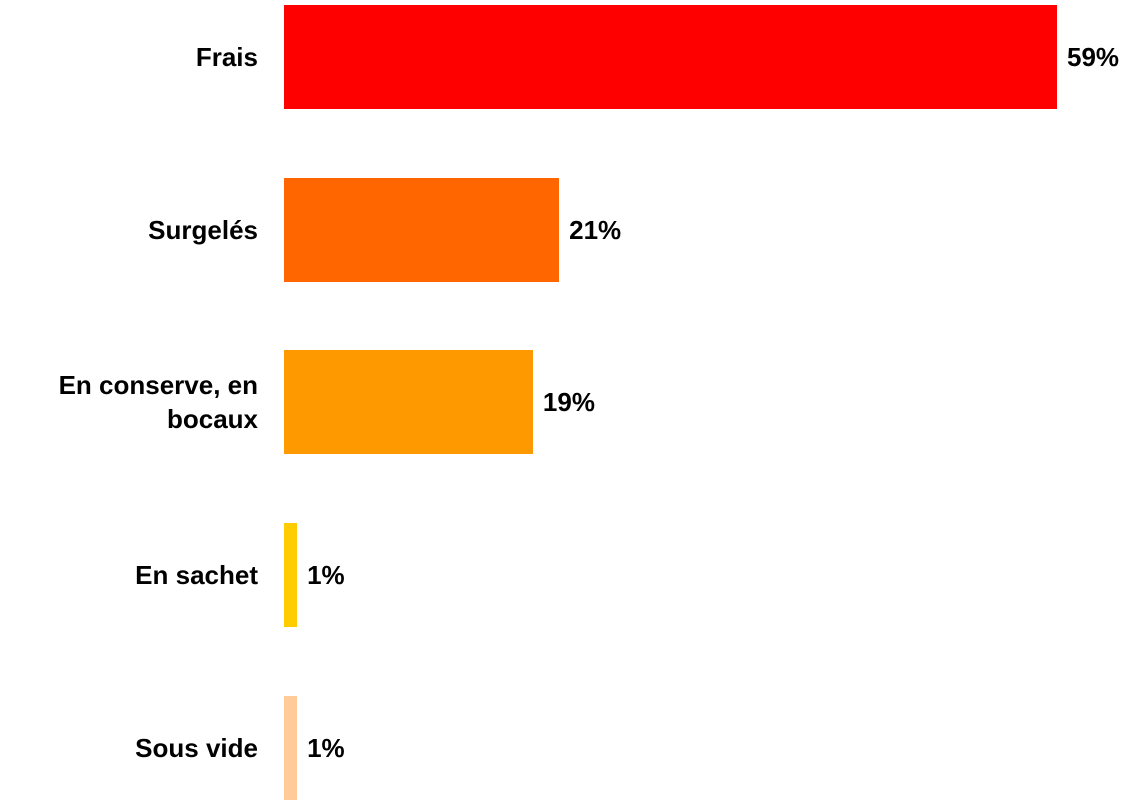  Describe the element at coordinates (1093, 57) in the screenshot. I see `value-label: 59%` at that location.